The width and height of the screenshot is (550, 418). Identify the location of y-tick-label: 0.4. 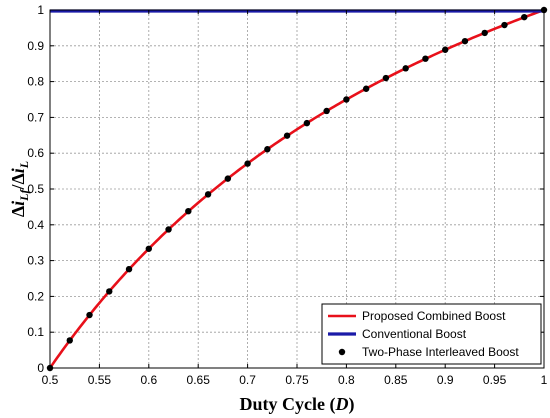
(35, 225).